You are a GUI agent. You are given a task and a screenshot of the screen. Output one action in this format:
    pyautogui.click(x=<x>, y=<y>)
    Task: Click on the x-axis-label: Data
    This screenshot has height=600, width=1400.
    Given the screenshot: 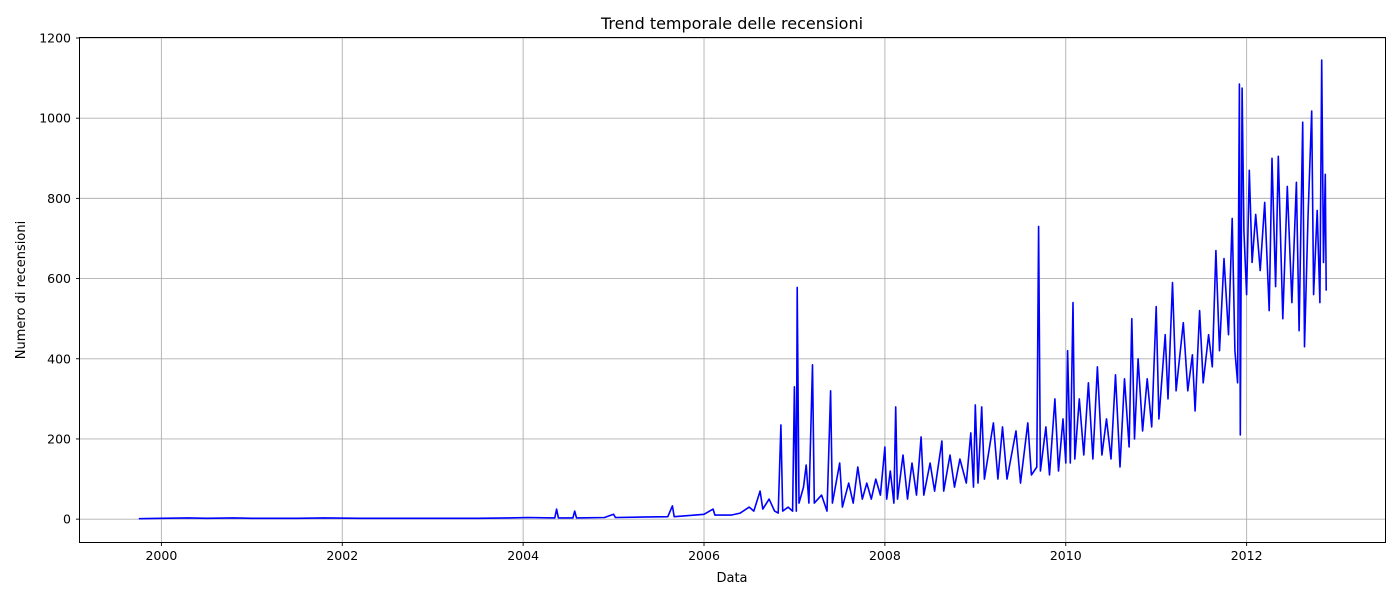 What is the action you would take?
    pyautogui.click(x=731, y=578)
    